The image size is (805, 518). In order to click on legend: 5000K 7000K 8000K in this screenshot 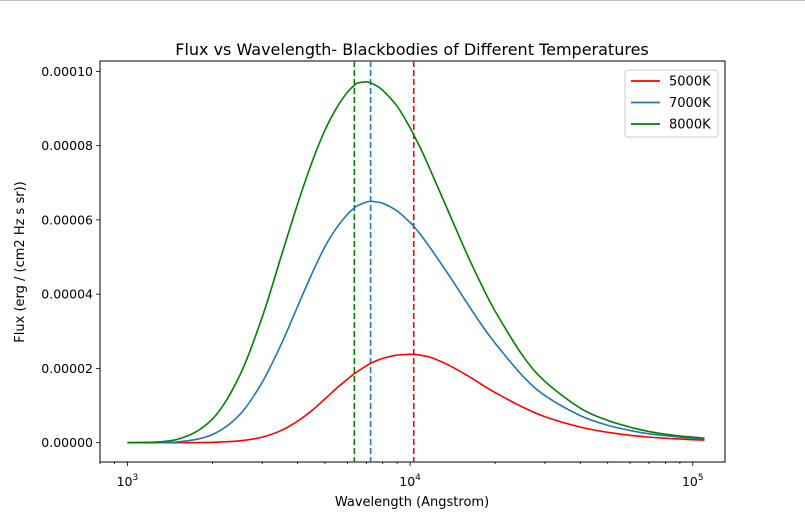, I will do `click(671, 103)`.